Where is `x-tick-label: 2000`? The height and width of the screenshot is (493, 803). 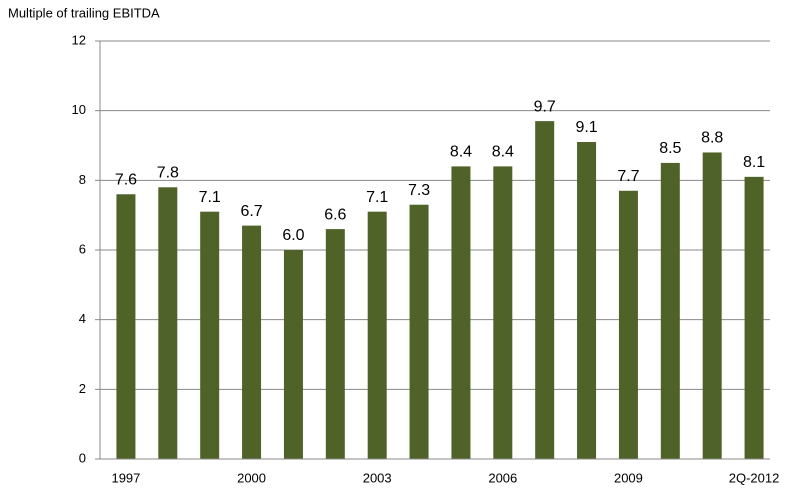 x-tick-label: 2000 is located at coordinates (251, 477).